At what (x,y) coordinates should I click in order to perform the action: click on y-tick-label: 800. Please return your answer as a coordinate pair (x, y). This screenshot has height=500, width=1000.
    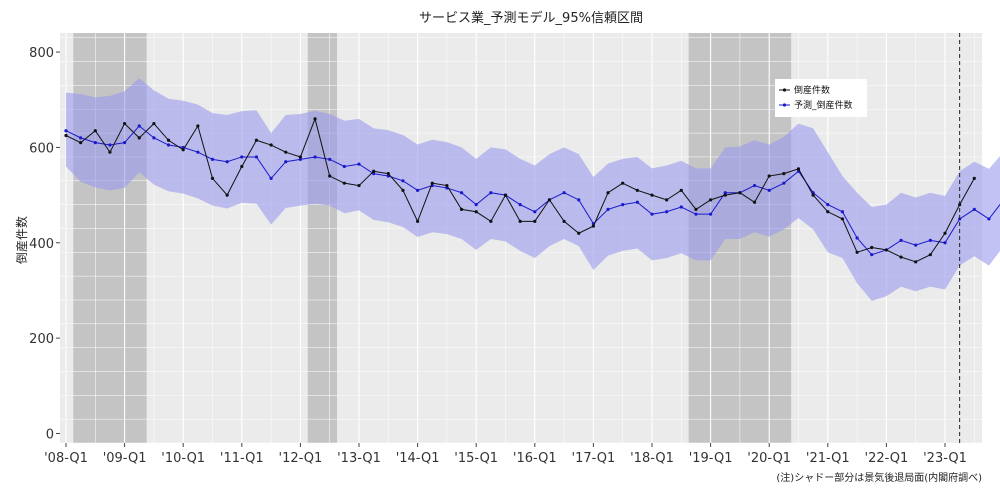
    Looking at the image, I should click on (41, 53).